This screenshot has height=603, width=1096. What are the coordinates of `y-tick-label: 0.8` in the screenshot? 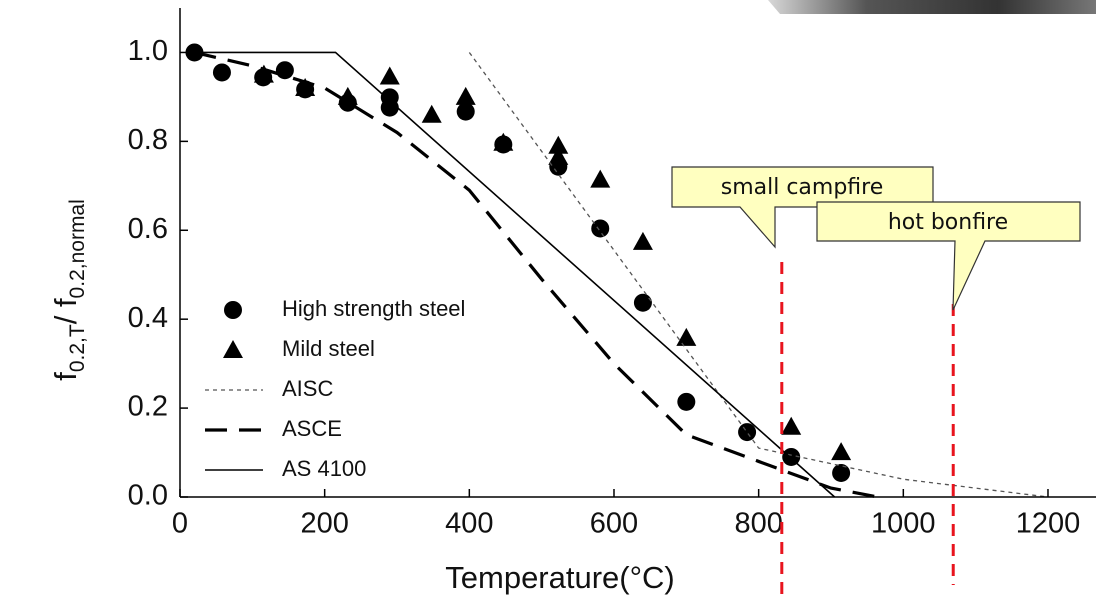 It's located at (148, 140).